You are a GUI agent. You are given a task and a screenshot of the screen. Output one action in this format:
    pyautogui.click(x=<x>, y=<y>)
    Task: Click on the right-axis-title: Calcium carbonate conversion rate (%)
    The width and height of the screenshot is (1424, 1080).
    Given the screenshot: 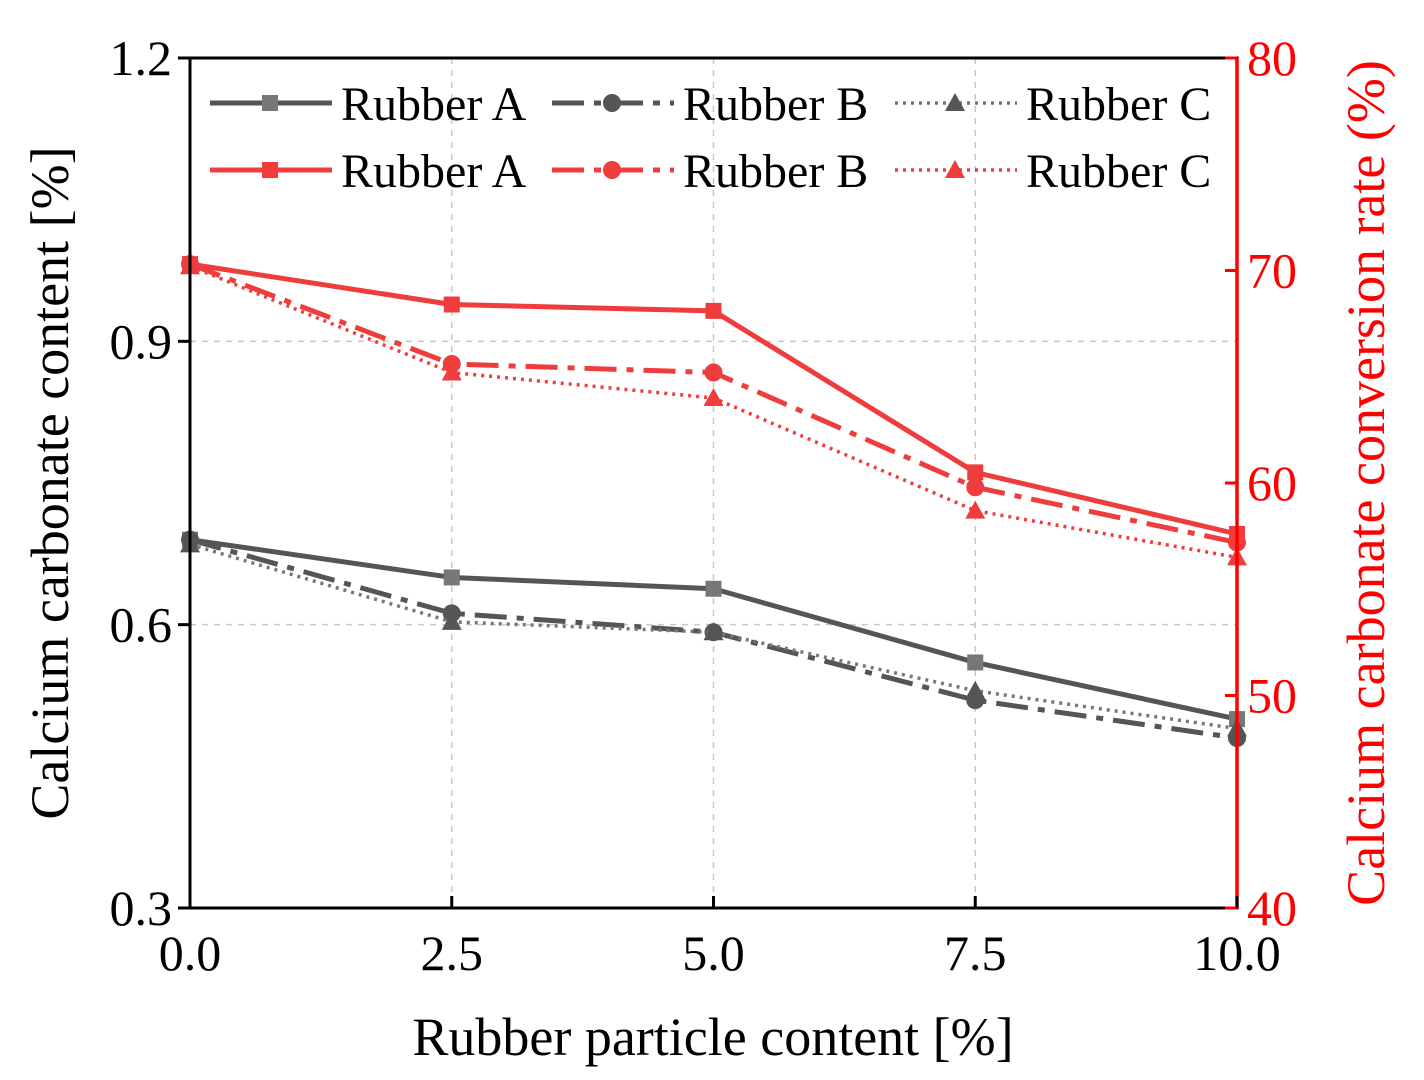 What is the action you would take?
    pyautogui.click(x=1366, y=483)
    